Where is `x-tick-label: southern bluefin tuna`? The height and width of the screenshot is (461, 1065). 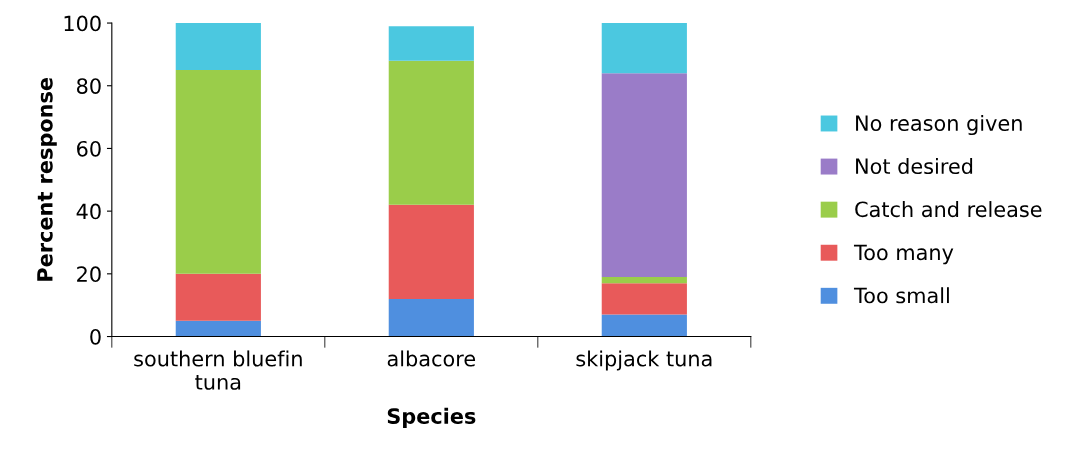
x-tick-label: southern bluefin tuna is located at coordinates (218, 370).